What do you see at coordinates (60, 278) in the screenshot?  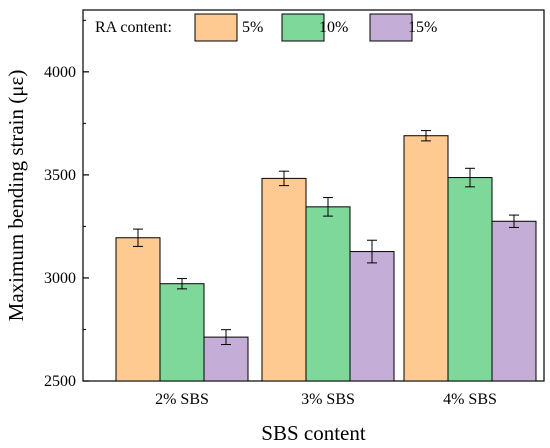 I see `y-tick-label: 3000` at bounding box center [60, 278].